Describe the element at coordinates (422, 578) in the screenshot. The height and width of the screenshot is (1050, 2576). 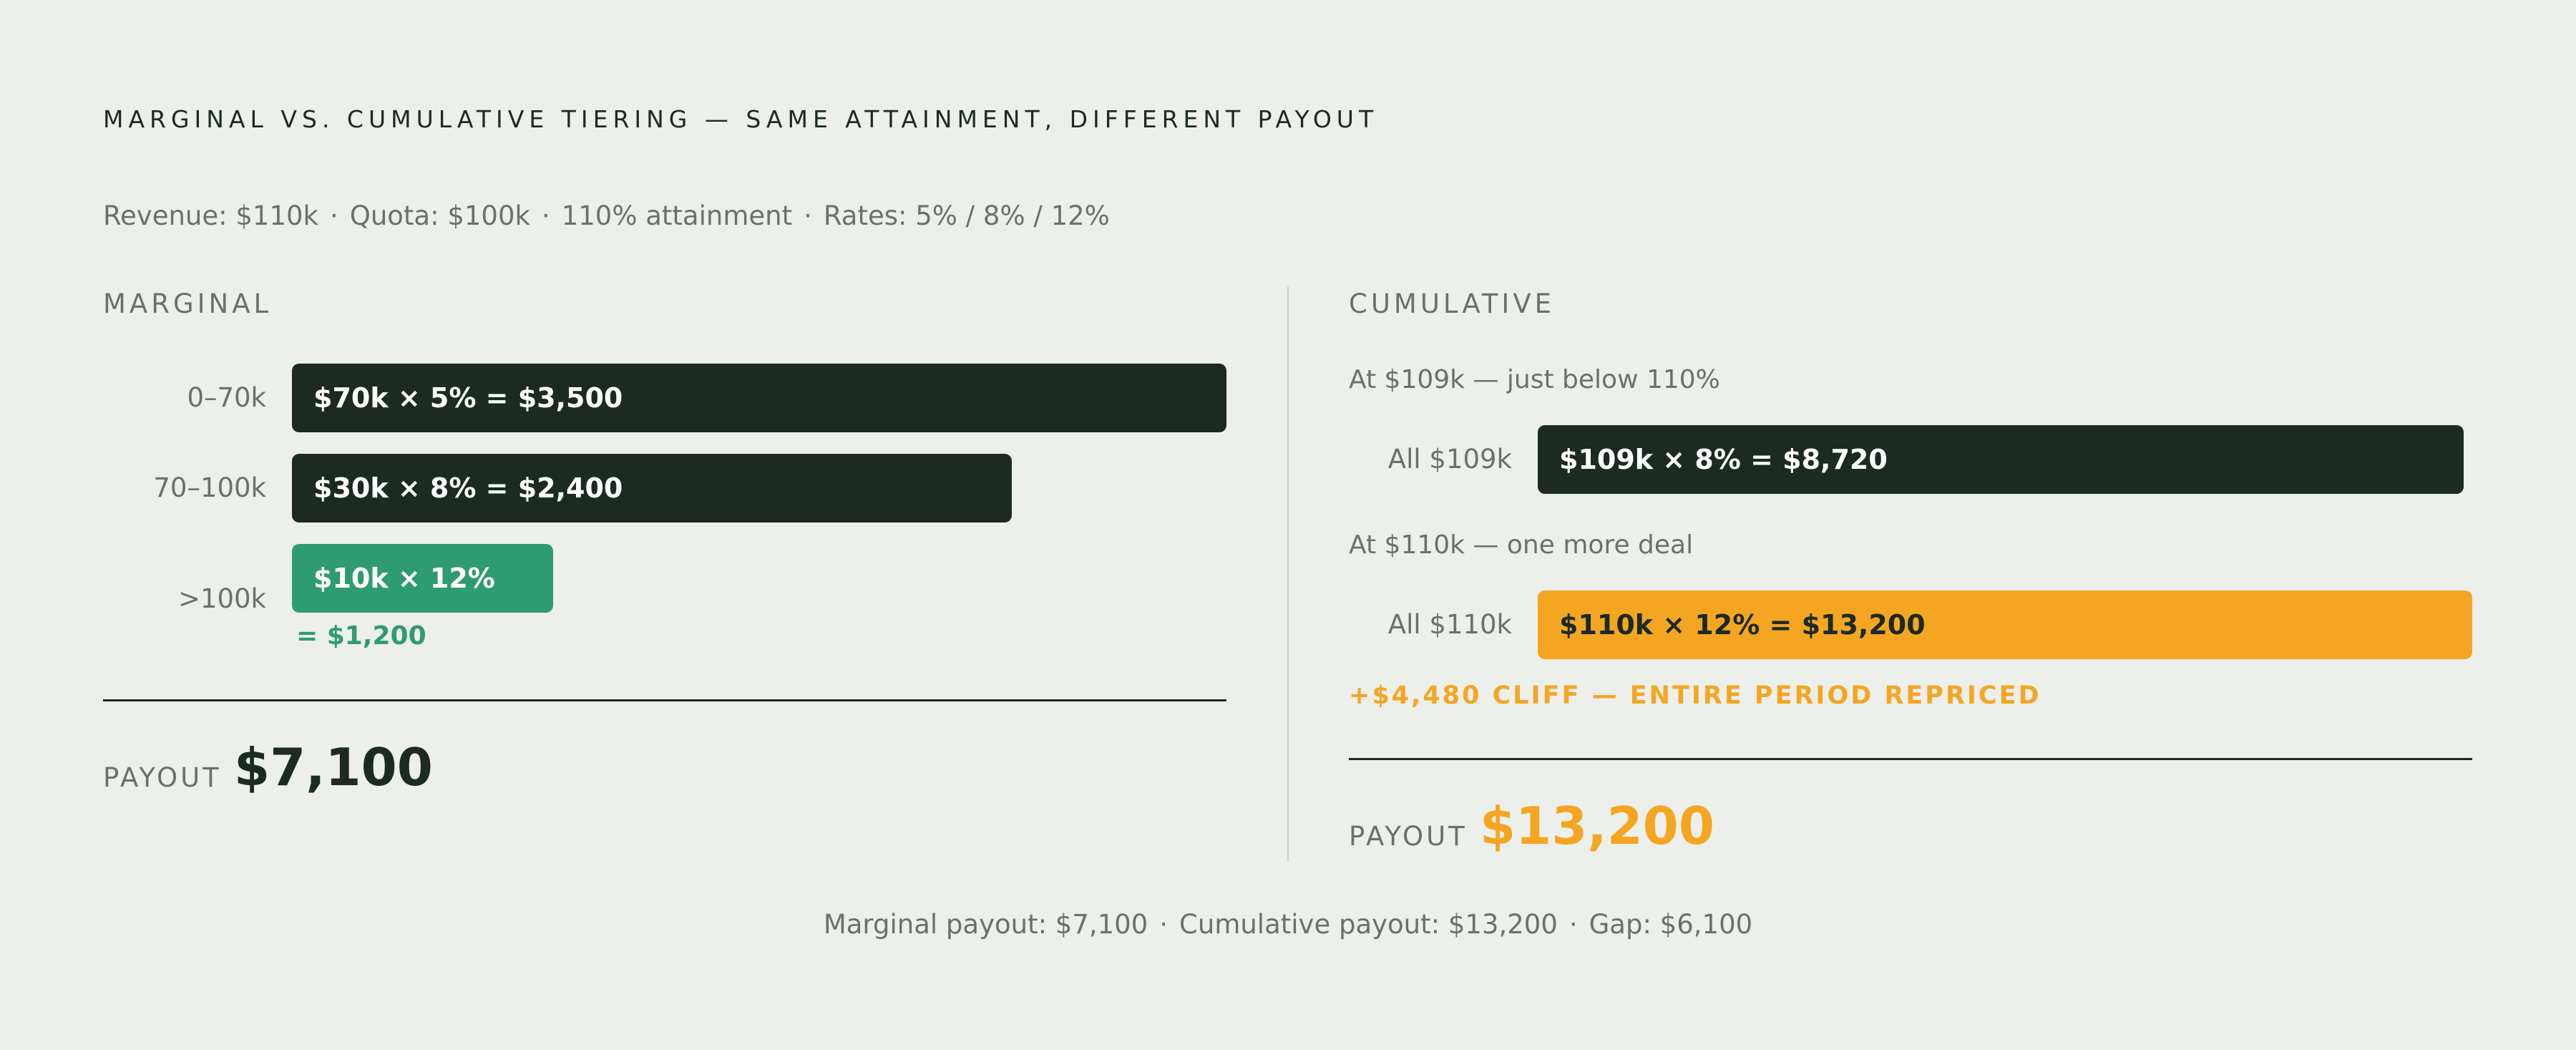
I see `marginal-tier-bar: $10k × 12%` at that location.